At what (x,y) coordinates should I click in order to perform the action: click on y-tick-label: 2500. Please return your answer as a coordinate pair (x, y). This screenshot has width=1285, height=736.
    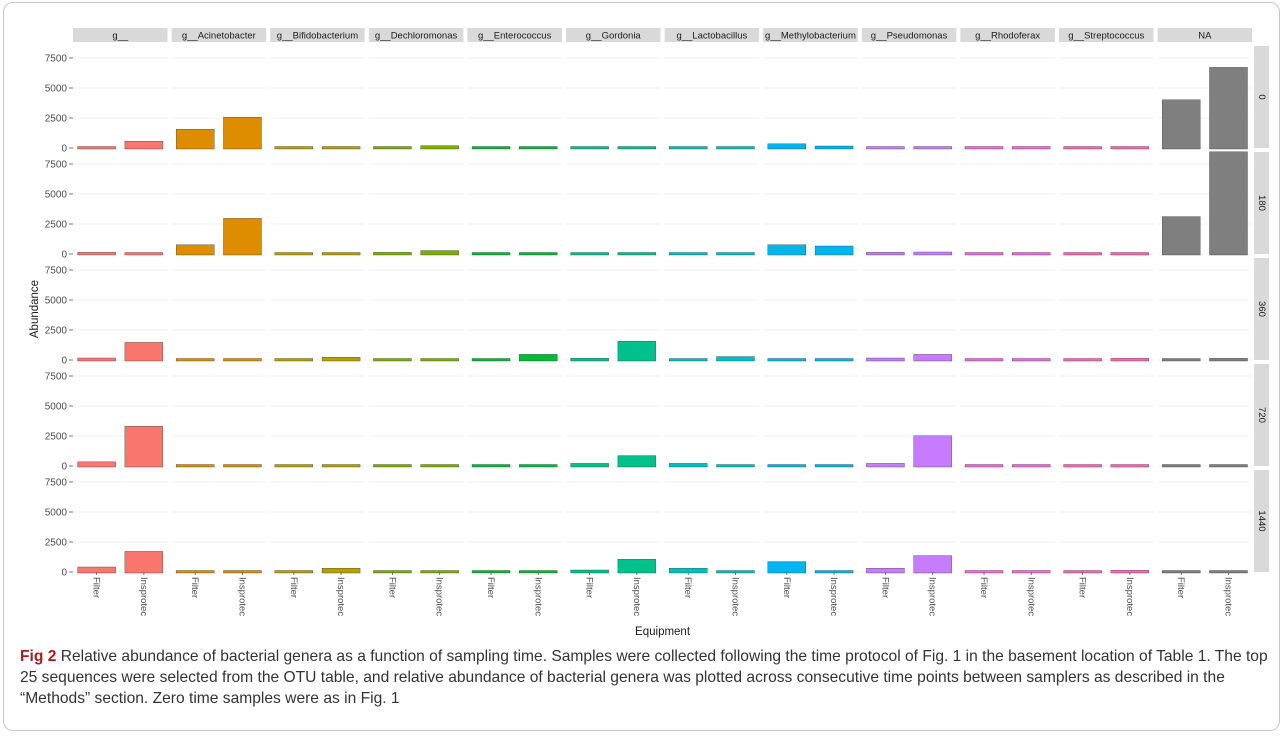
    Looking at the image, I should click on (56, 543).